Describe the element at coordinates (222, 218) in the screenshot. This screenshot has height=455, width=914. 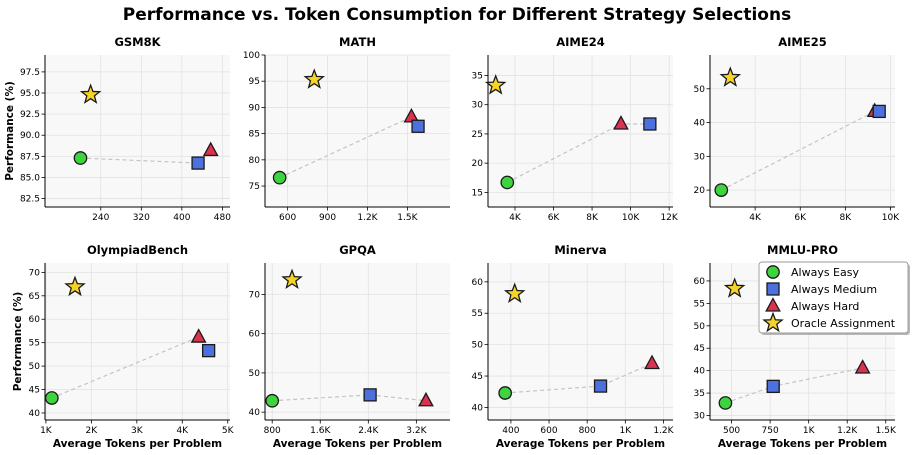
I see `x-tick-label: 480` at that location.